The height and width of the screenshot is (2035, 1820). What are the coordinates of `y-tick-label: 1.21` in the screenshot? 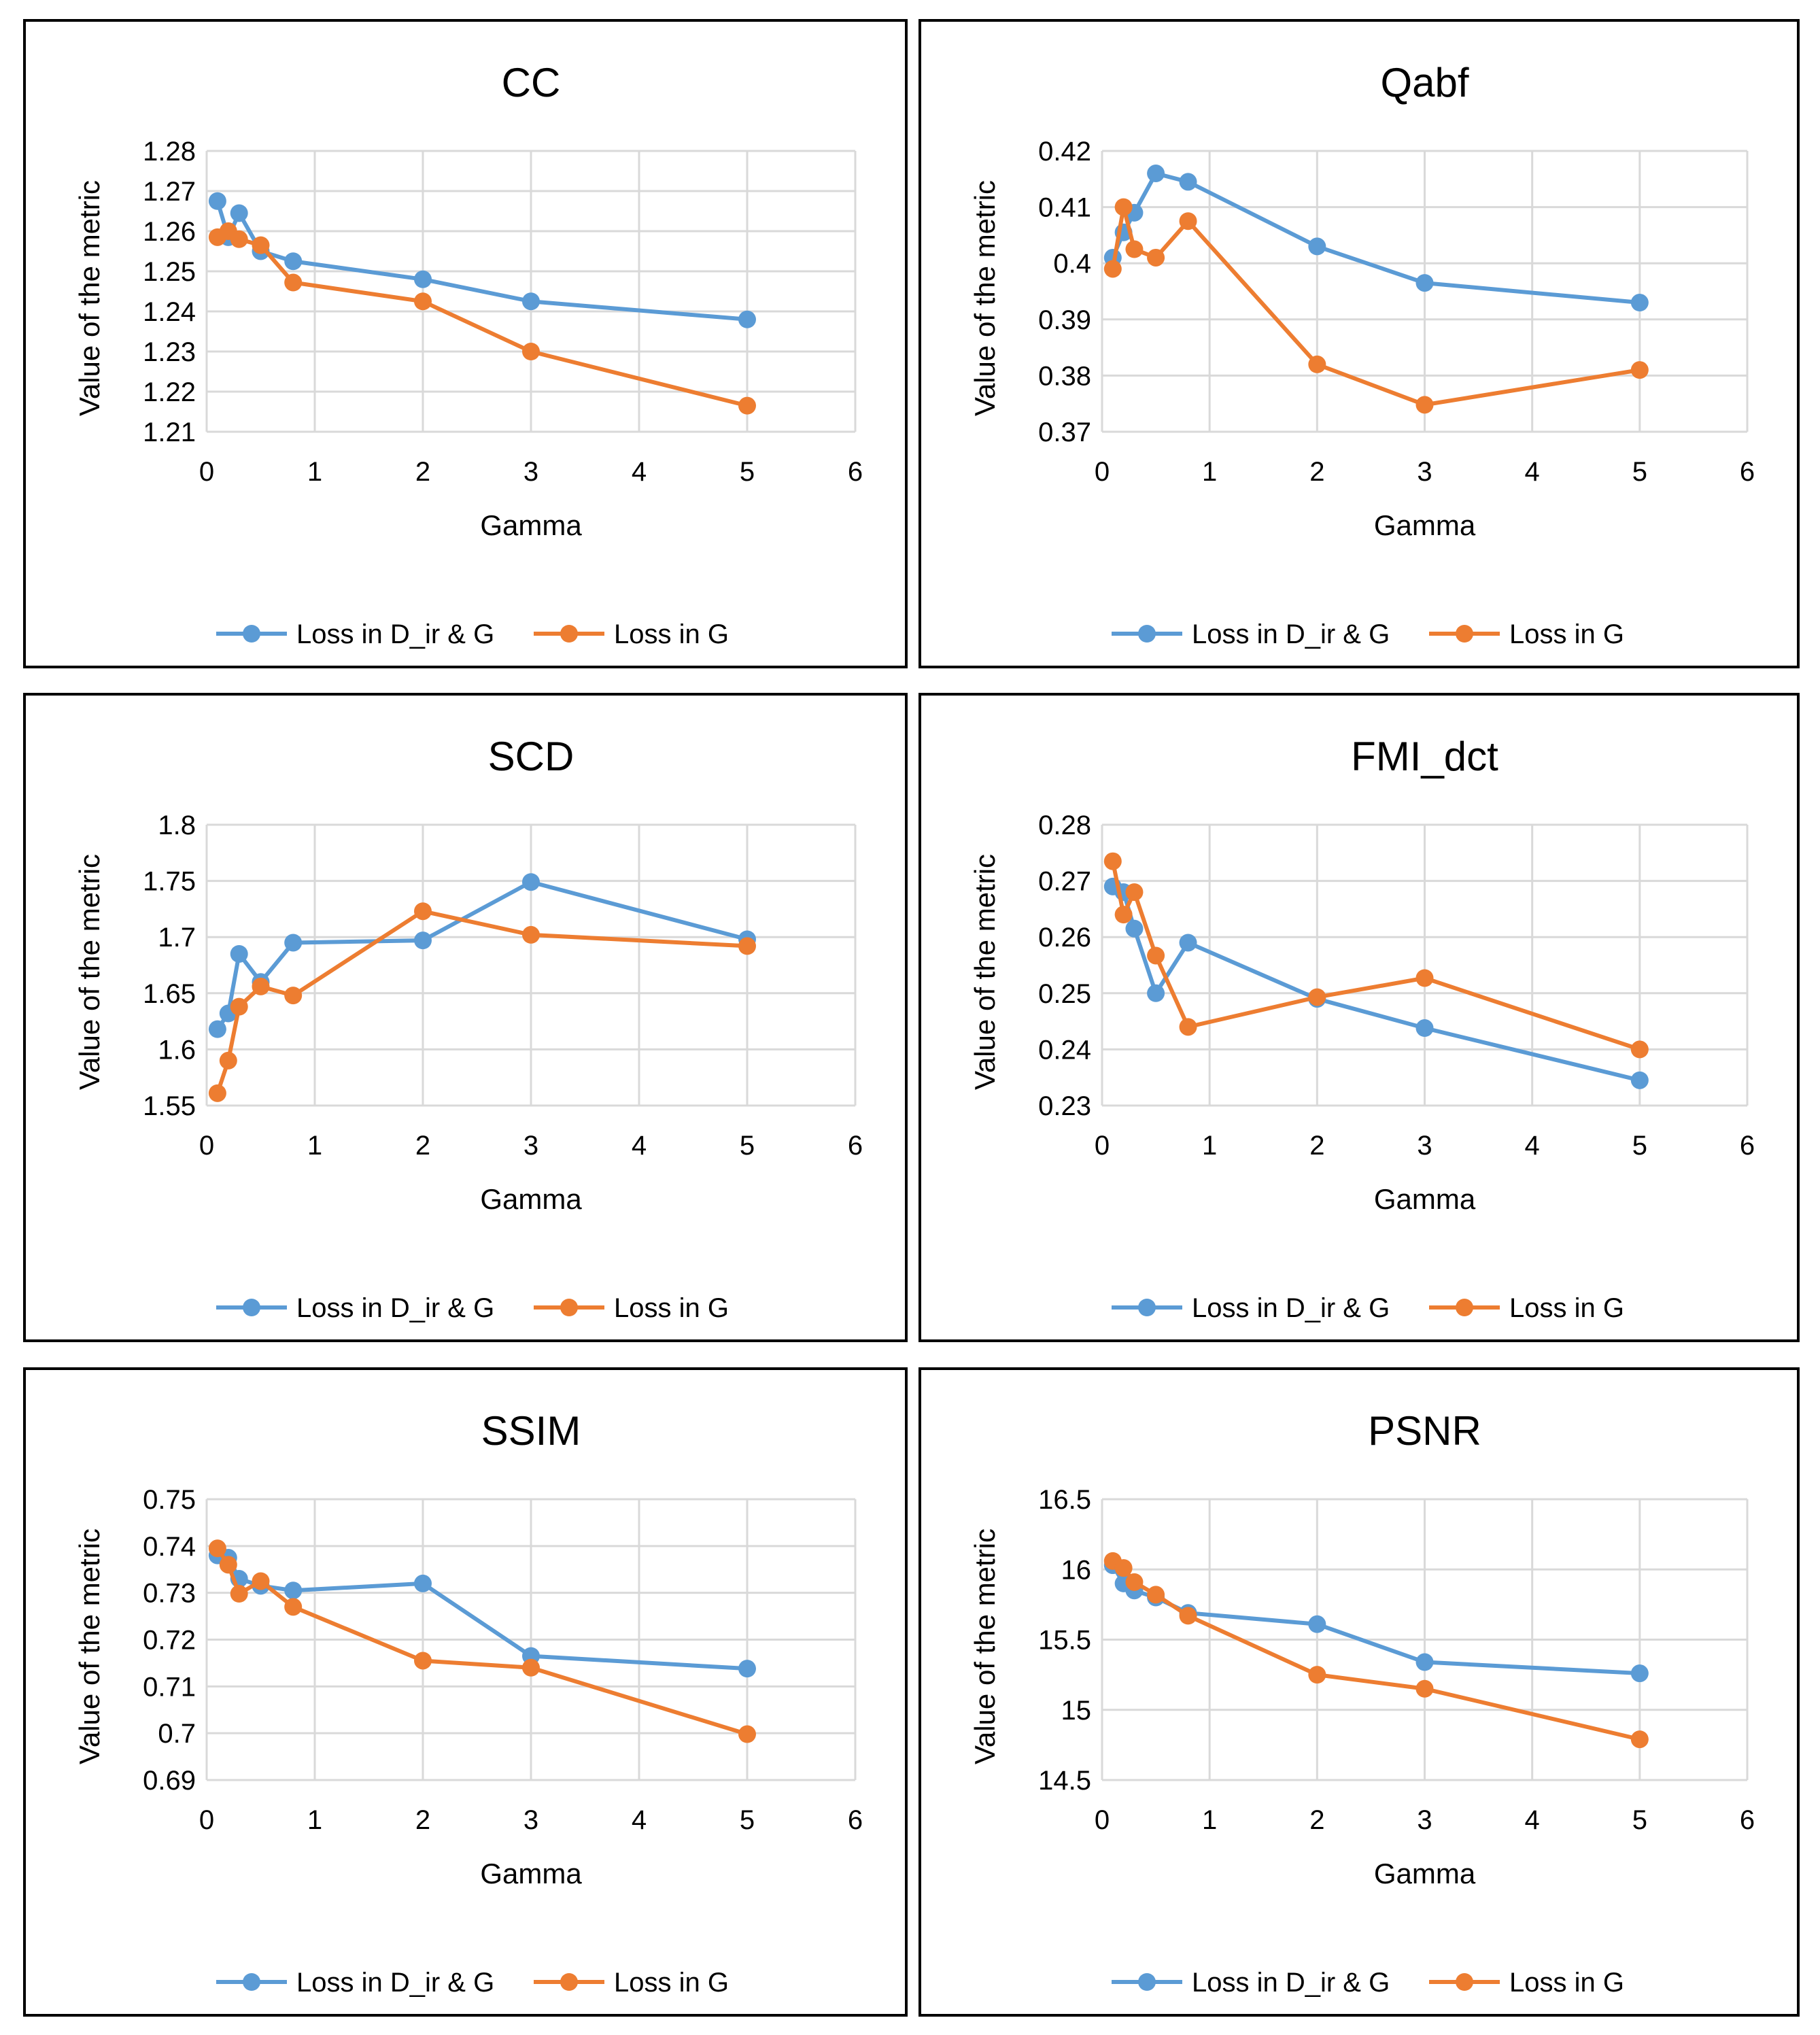 It's located at (169, 432).